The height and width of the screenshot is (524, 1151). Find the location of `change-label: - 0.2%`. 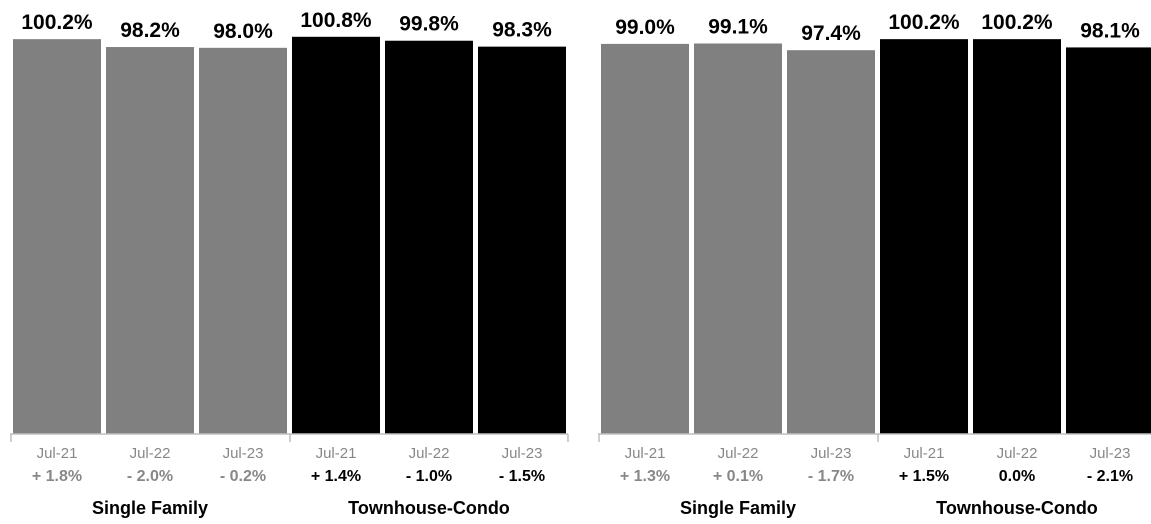

change-label: - 0.2% is located at coordinates (243, 476).